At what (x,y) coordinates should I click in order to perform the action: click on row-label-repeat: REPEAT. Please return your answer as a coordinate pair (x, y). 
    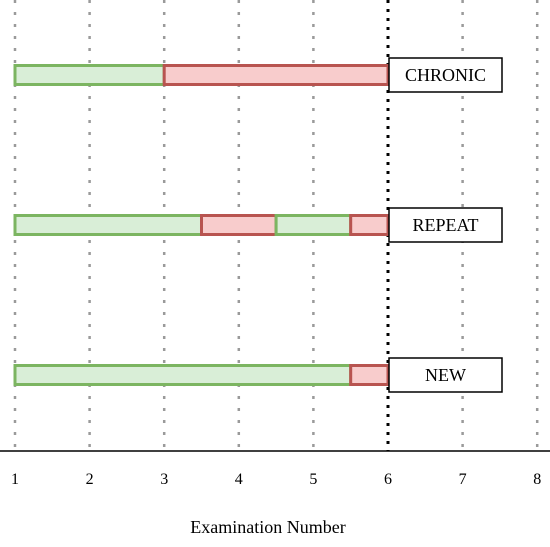
    Looking at the image, I should click on (445, 225).